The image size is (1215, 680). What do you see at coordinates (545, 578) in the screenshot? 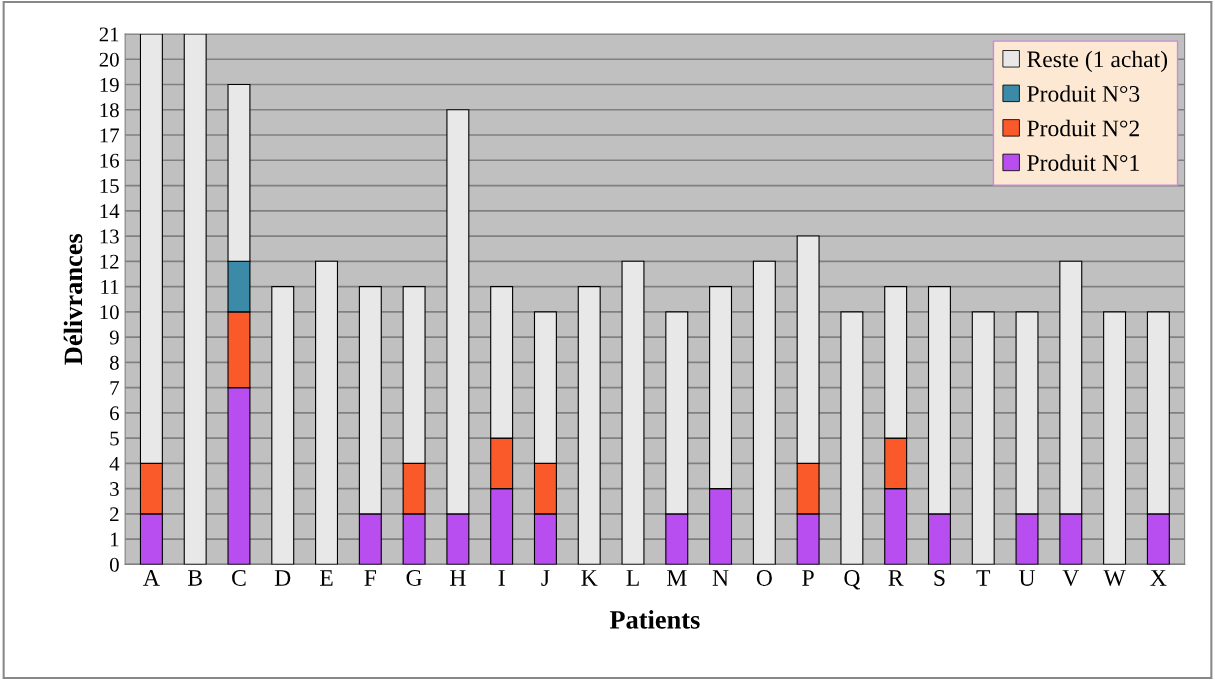
I see `x-tick-label: J` at bounding box center [545, 578].